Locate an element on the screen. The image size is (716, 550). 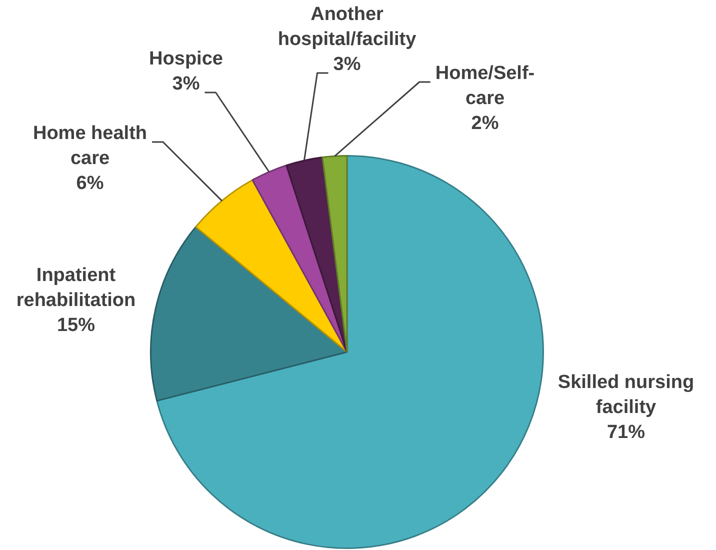
data-label: 6% is located at coordinates (90, 183).